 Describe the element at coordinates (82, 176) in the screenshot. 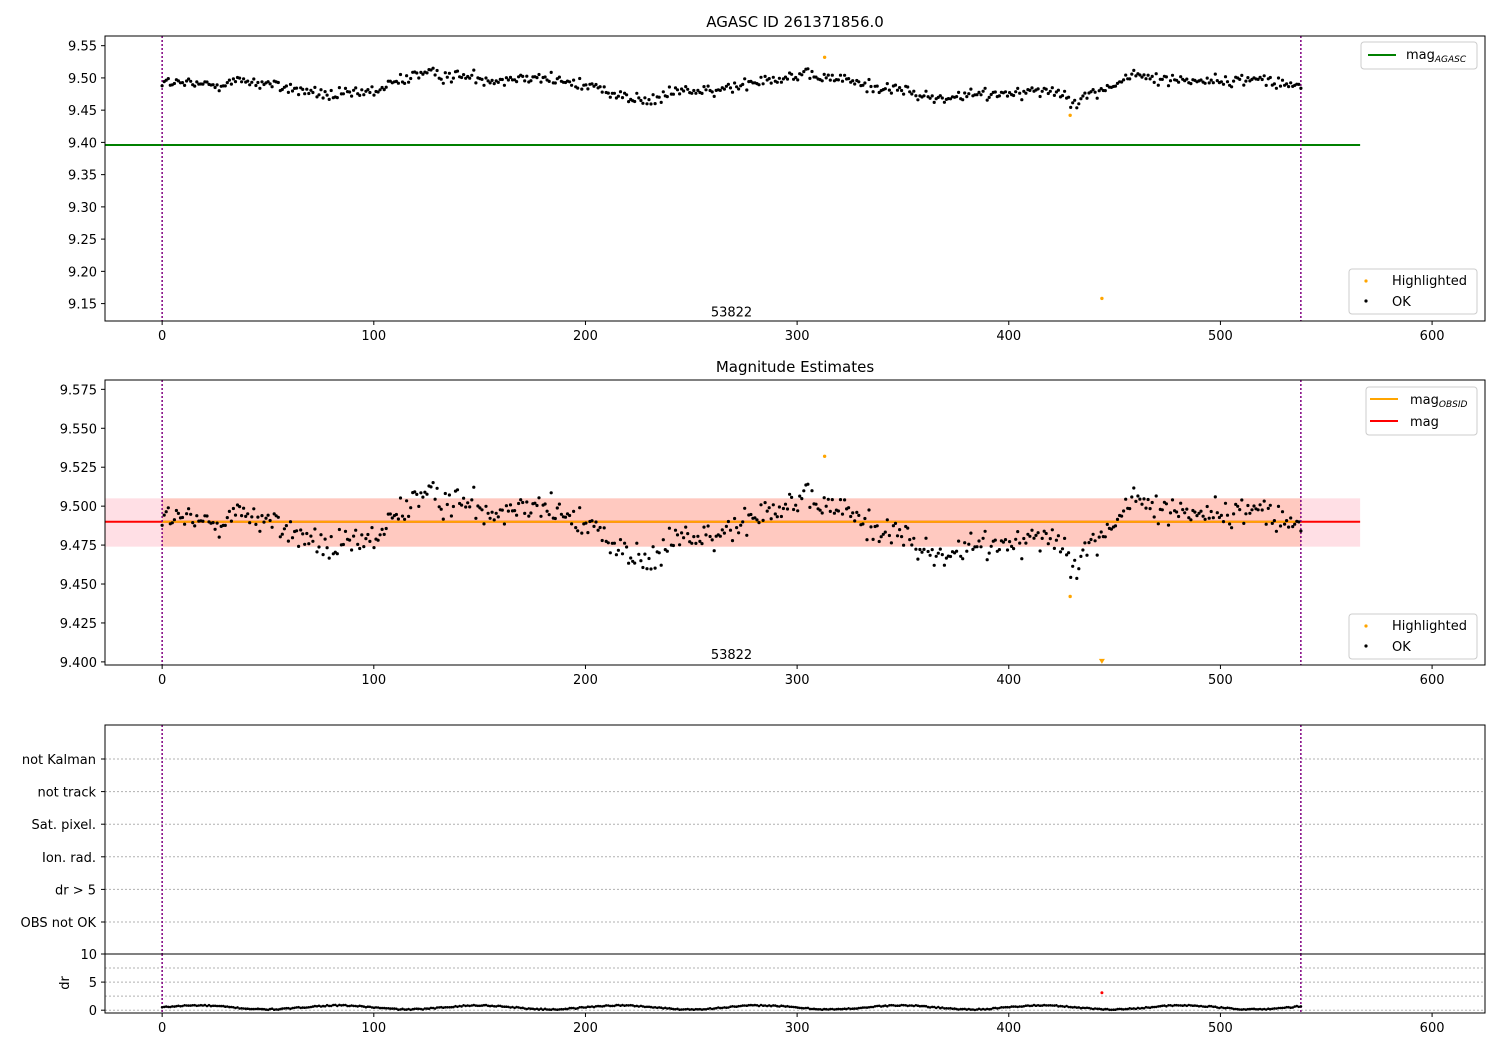

I see `y-tick-label: 9.35` at that location.